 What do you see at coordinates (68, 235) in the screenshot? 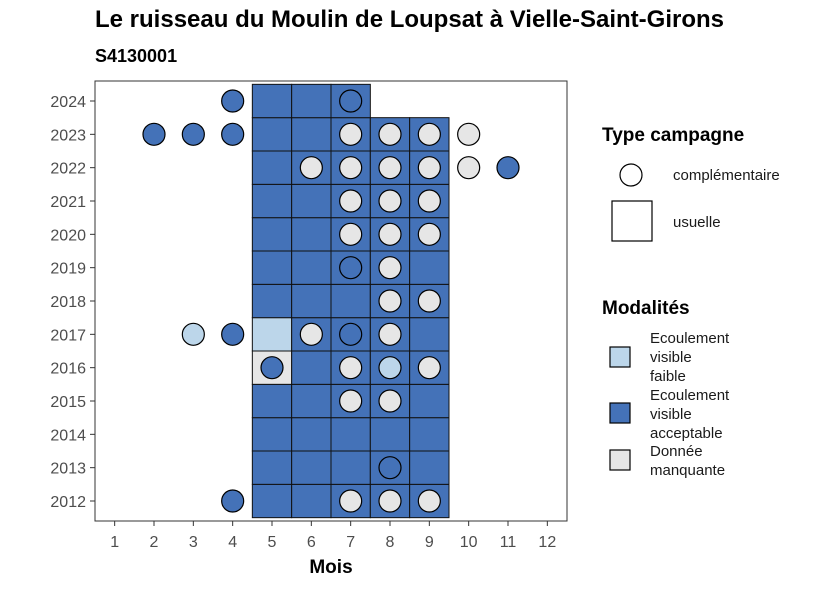
I see `y-tick-label-2020: 2020` at bounding box center [68, 235].